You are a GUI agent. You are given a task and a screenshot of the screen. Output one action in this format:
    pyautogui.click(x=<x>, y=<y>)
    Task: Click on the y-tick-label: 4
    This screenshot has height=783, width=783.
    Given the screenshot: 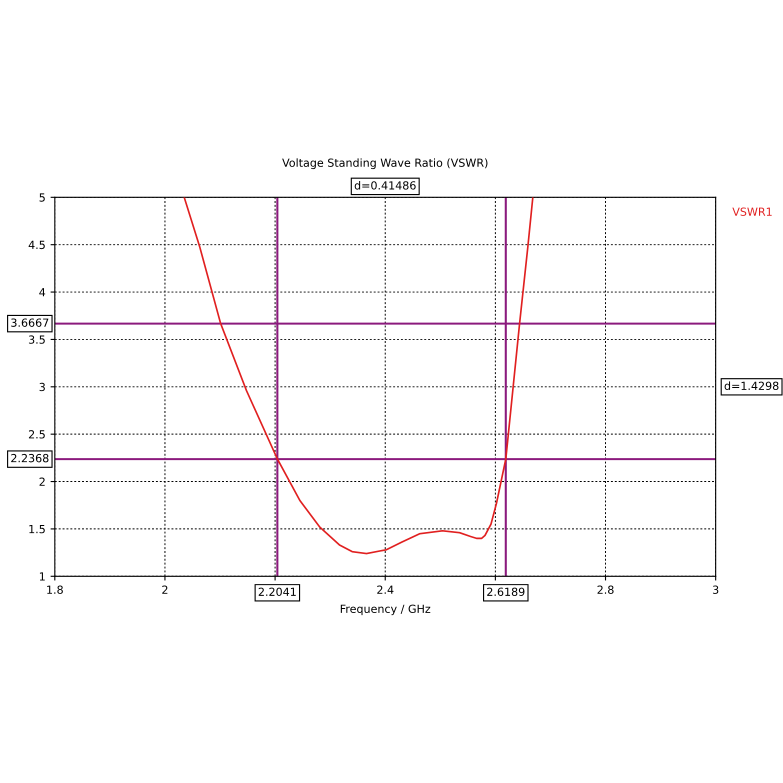 What is the action you would take?
    pyautogui.click(x=42, y=292)
    